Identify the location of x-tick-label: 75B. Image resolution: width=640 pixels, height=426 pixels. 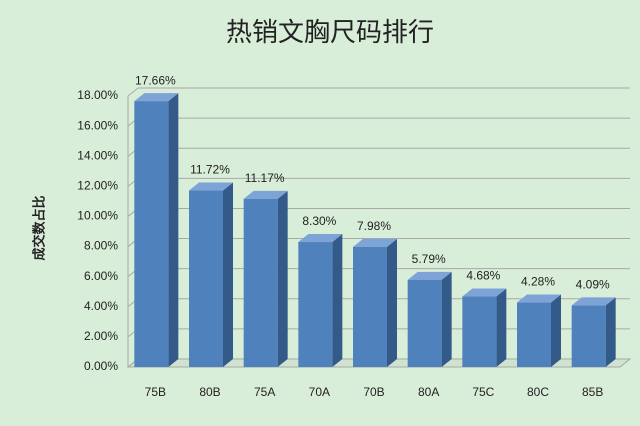
(155, 392).